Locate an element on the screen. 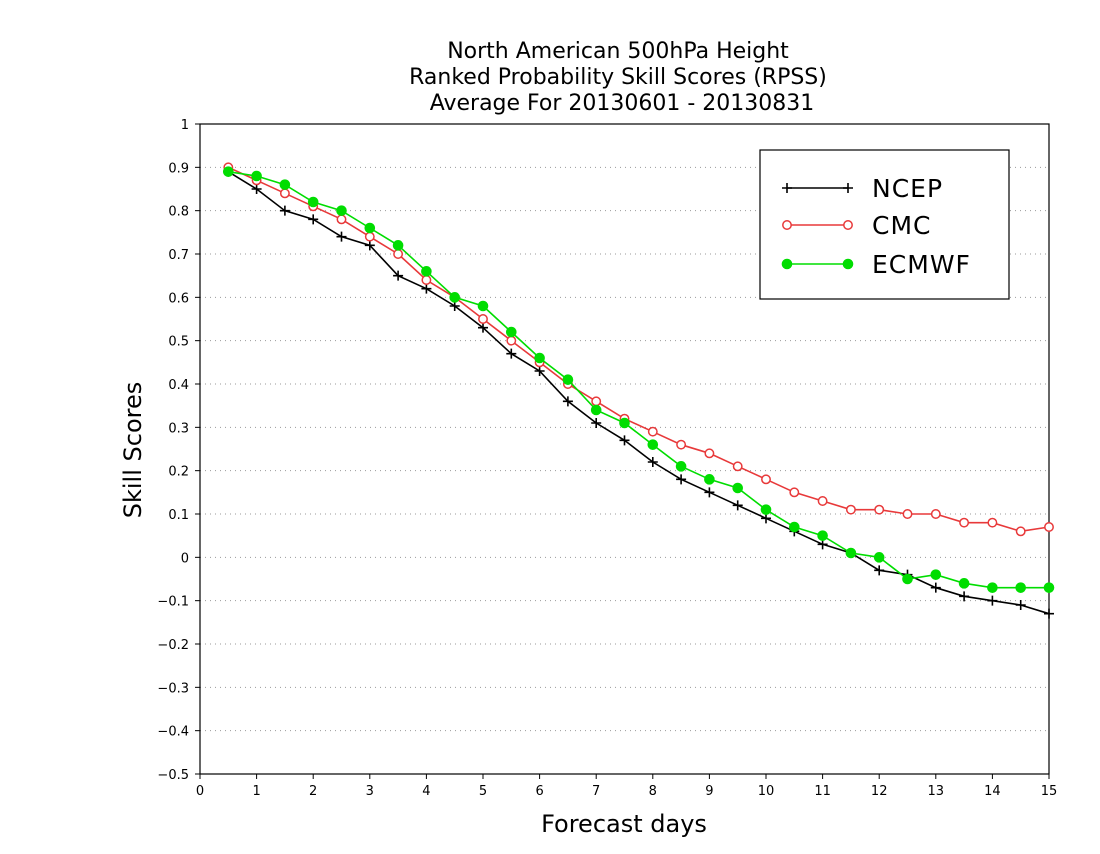 The width and height of the screenshot is (1100, 854). x-tick-label: 4 is located at coordinates (426, 791).